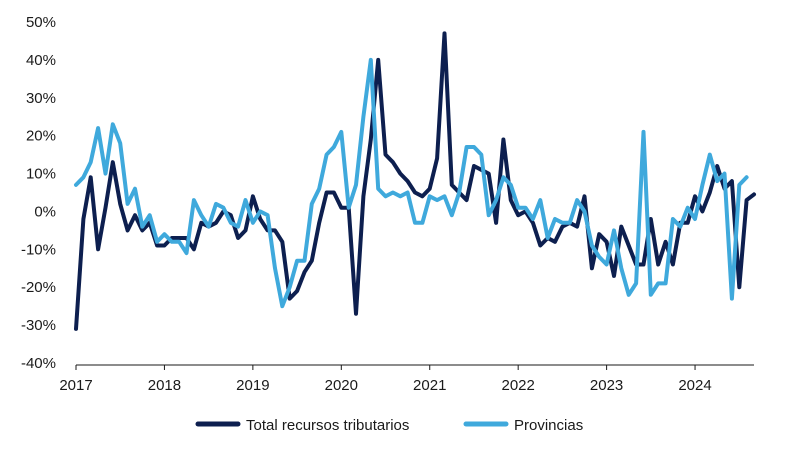  I want to click on y-tick-label: 30%, so click(41, 98).